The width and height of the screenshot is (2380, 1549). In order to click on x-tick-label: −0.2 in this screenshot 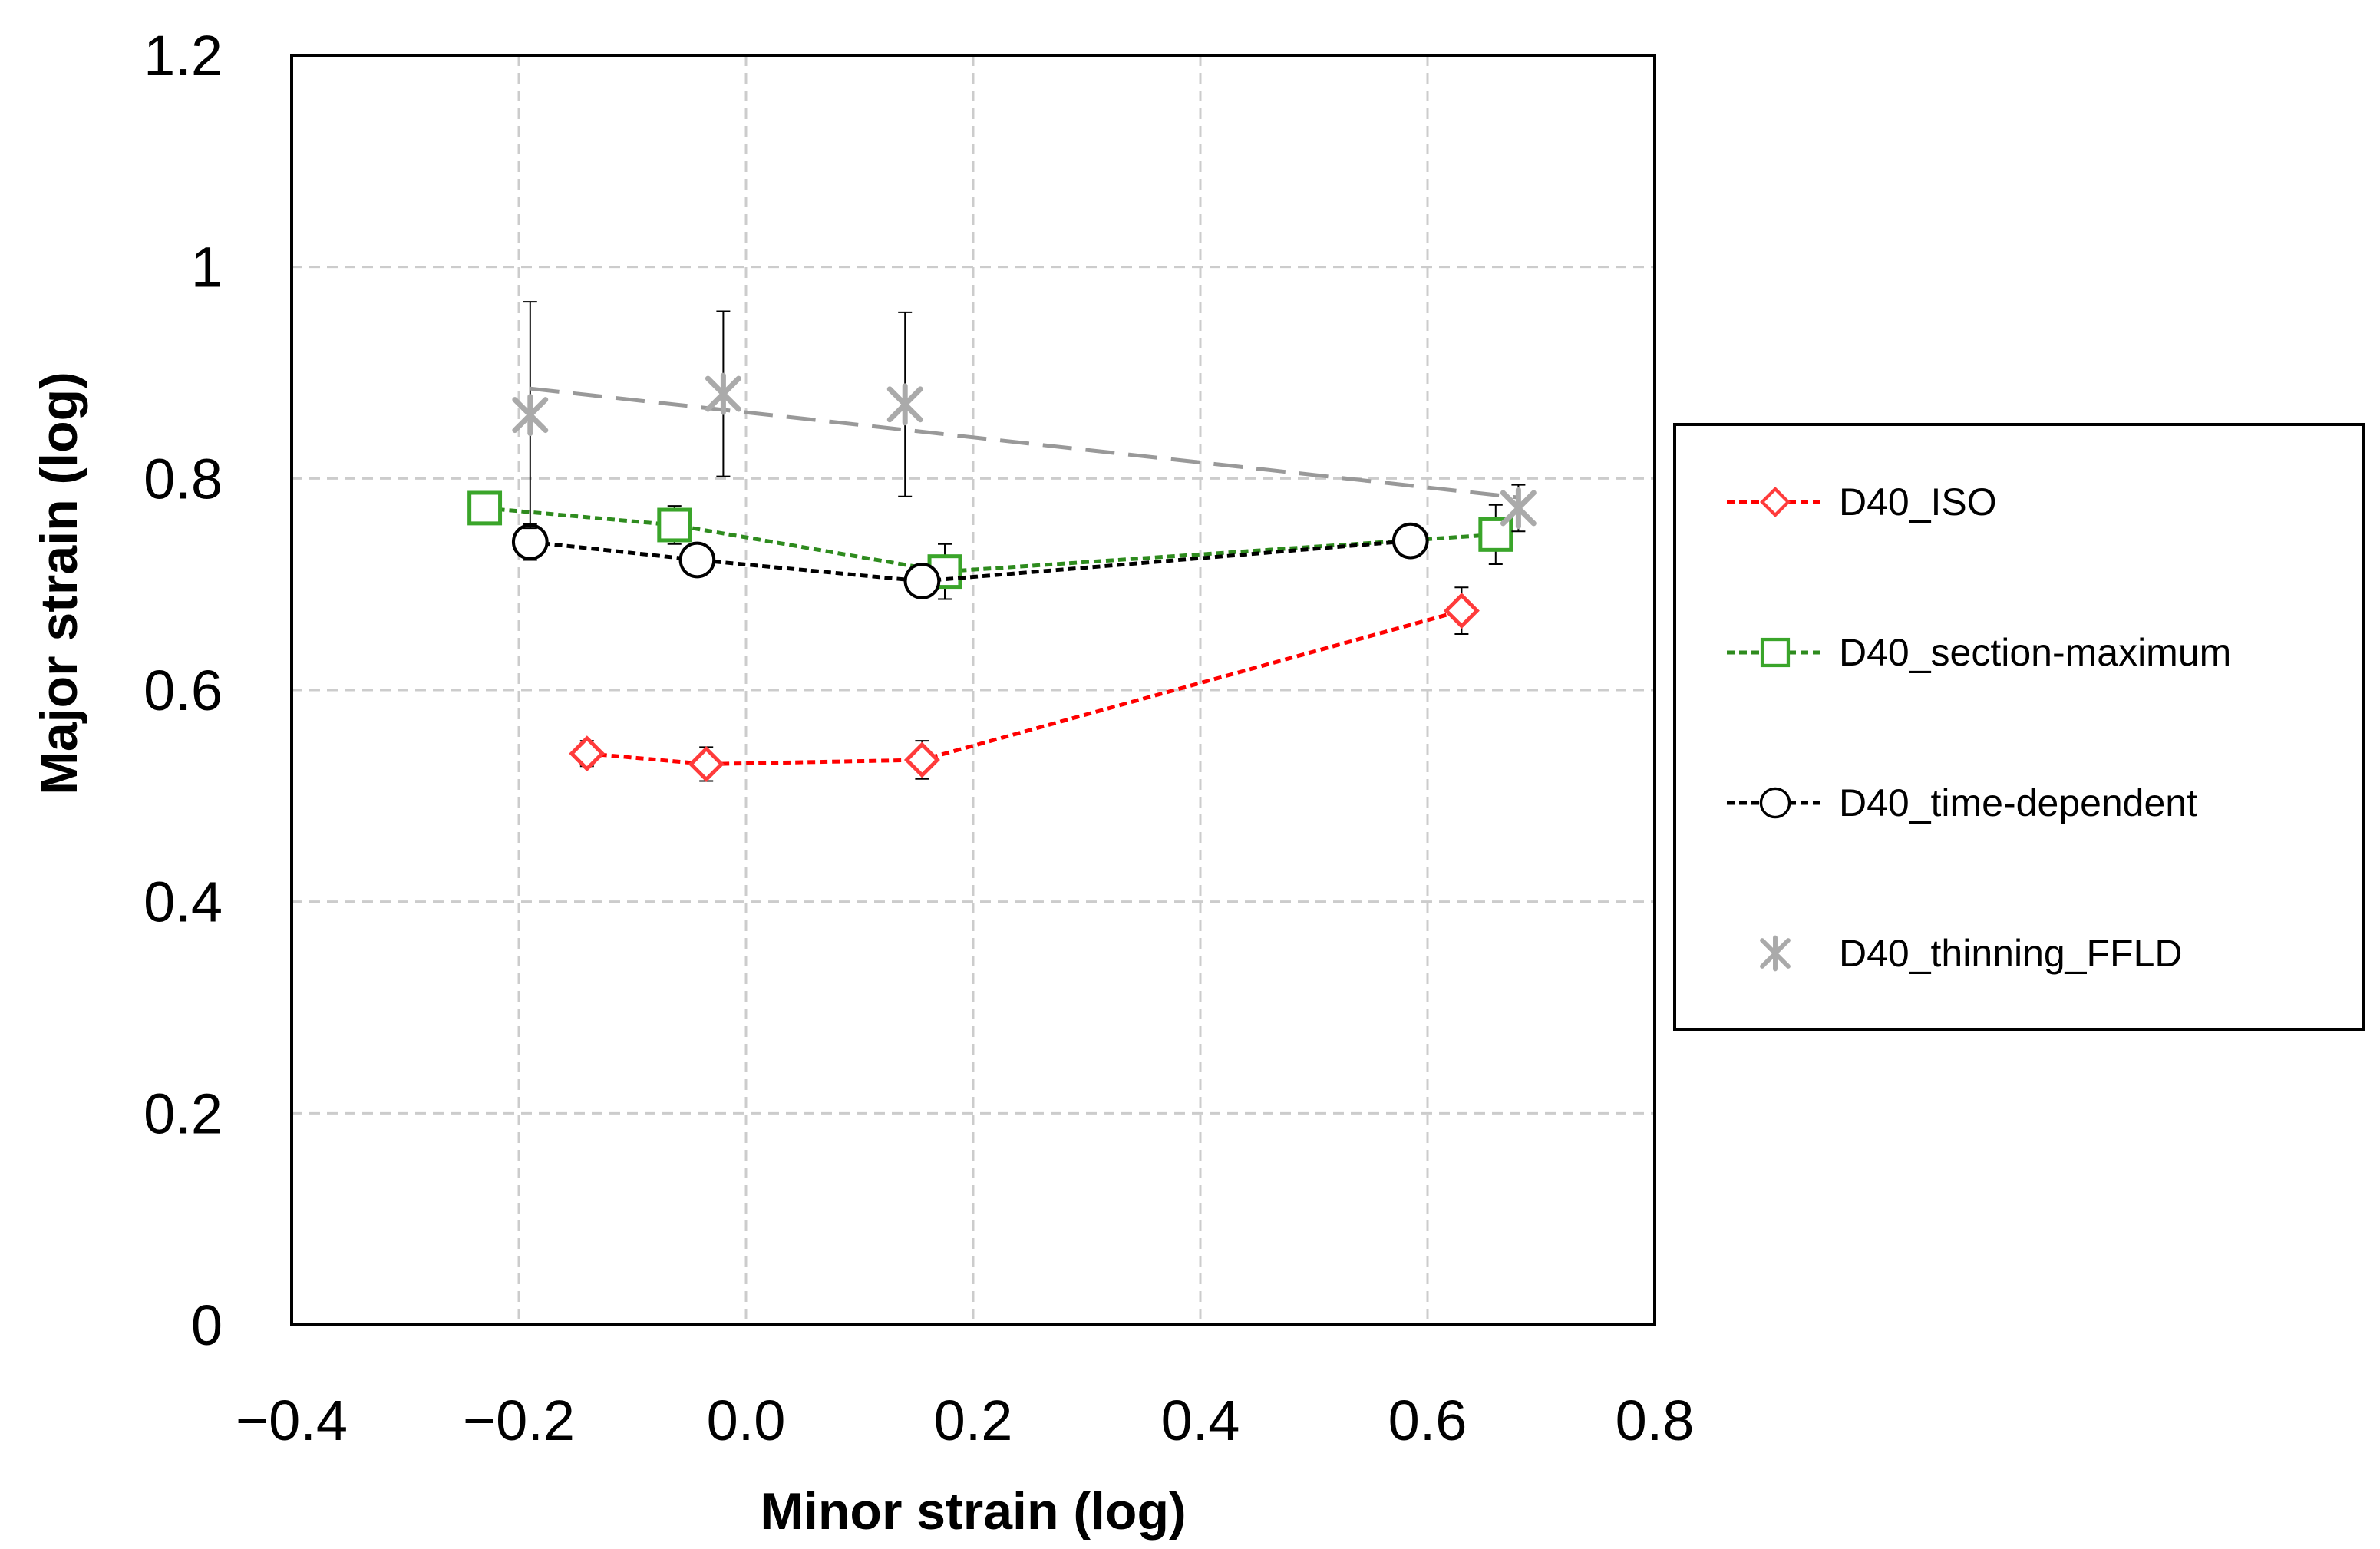, I will do `click(519, 1420)`.